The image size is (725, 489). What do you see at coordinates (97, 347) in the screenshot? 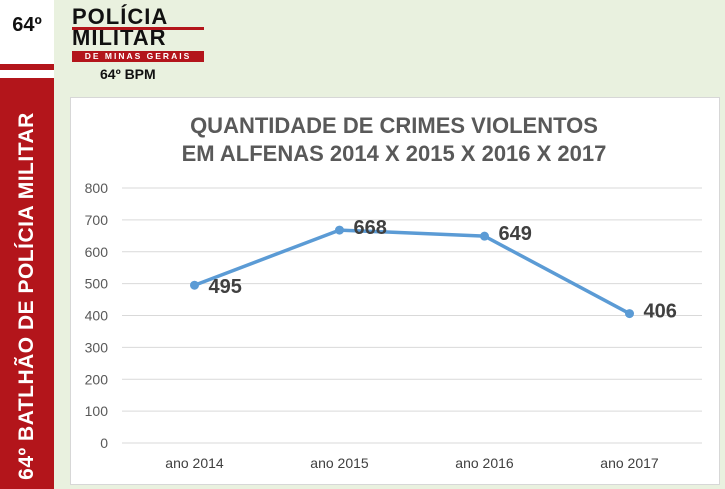
I see `y-tick-label: 300` at bounding box center [97, 347].